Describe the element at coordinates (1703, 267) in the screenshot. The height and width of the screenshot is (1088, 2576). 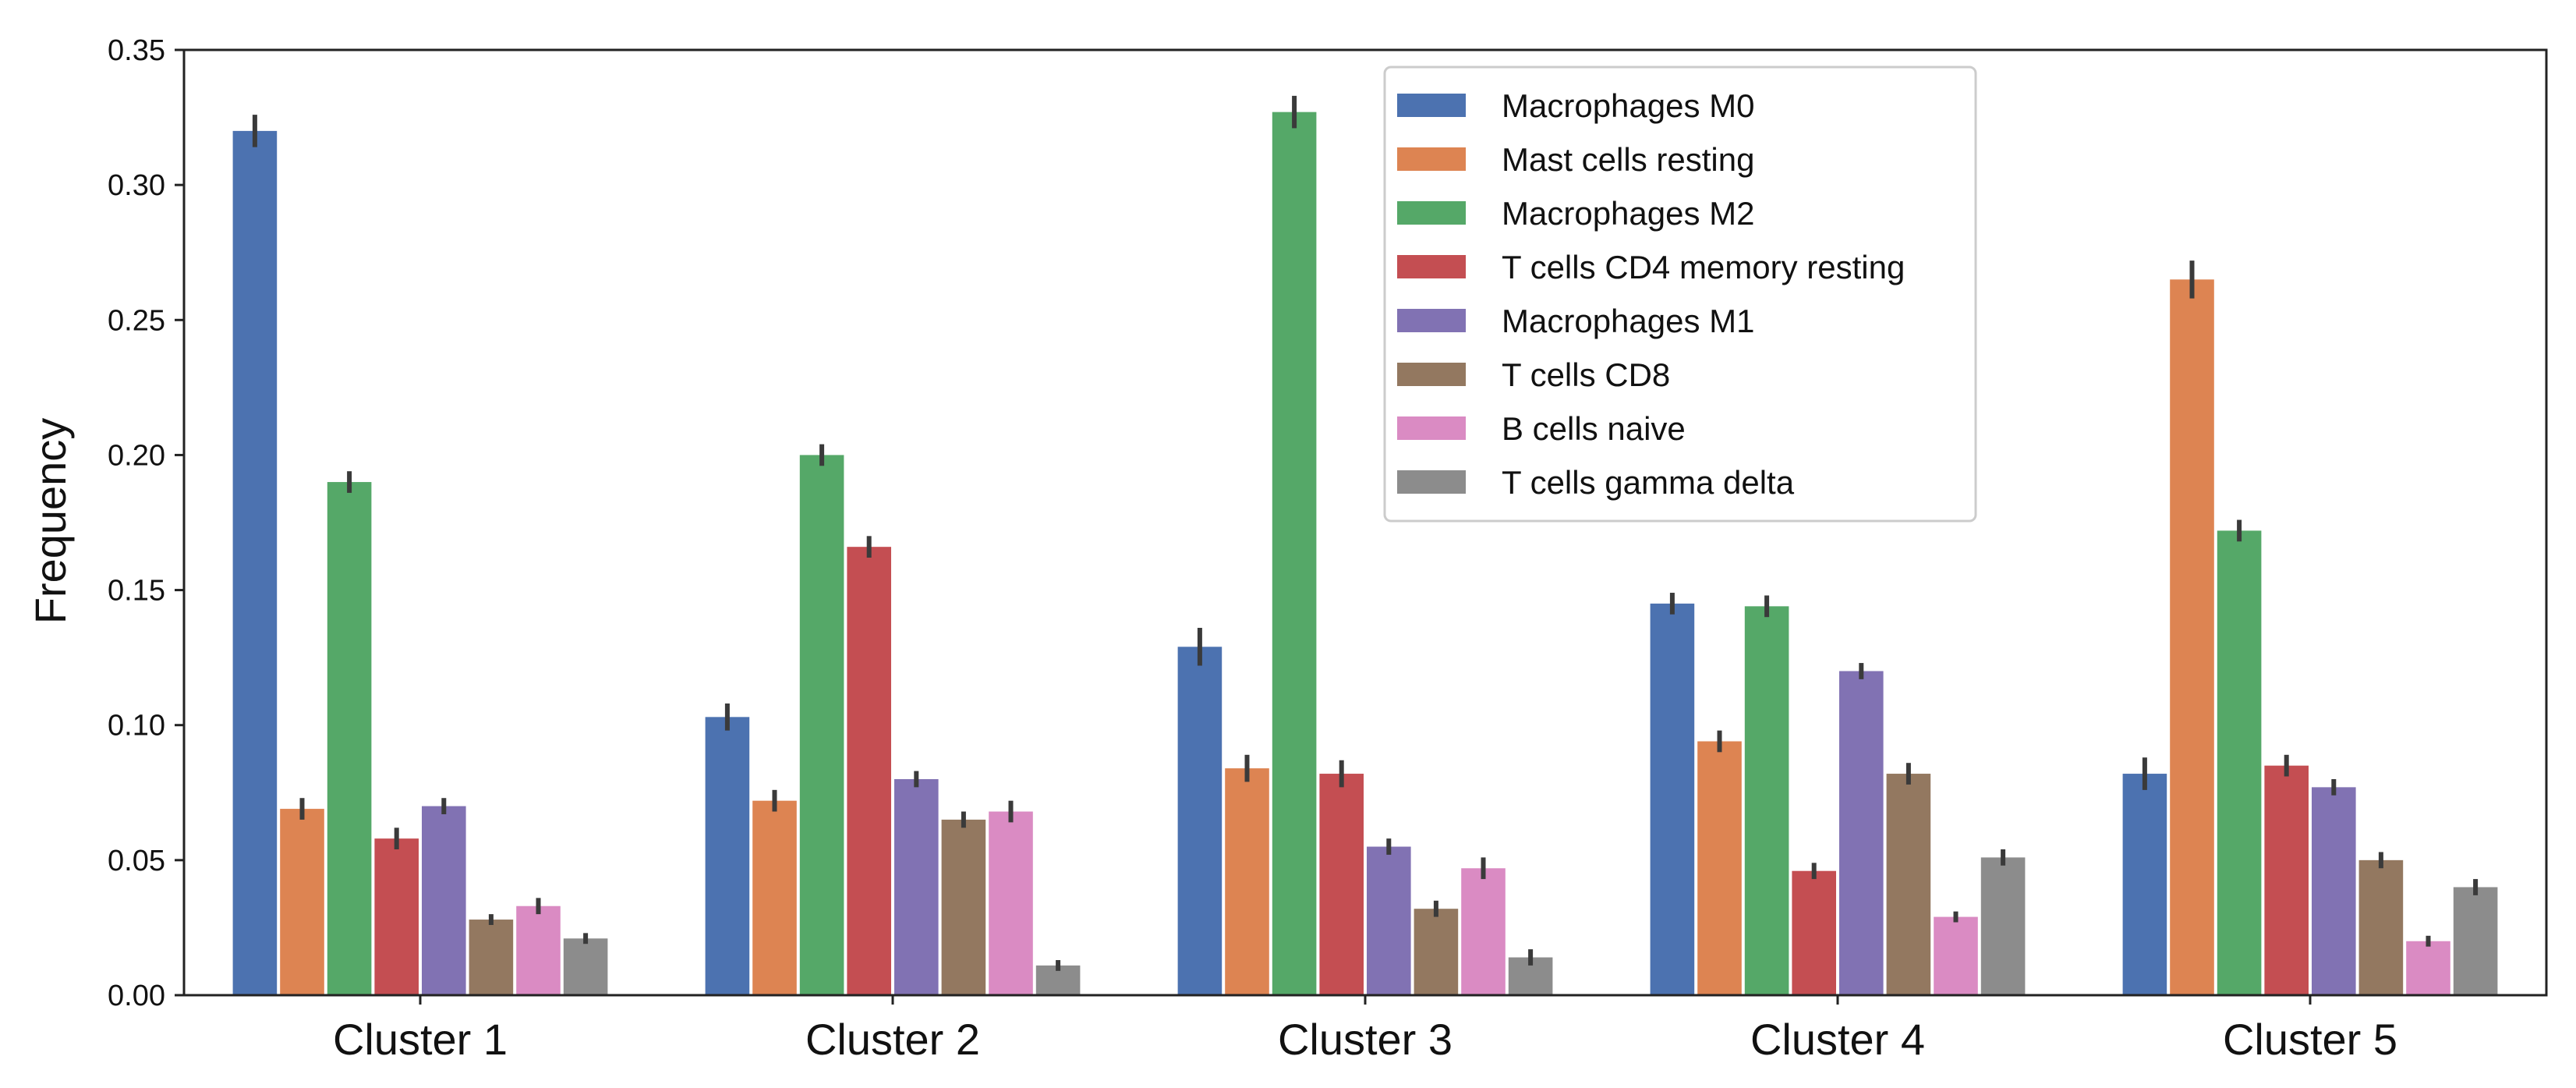
I see `legend-label: T cells CD4 memory resting` at that location.